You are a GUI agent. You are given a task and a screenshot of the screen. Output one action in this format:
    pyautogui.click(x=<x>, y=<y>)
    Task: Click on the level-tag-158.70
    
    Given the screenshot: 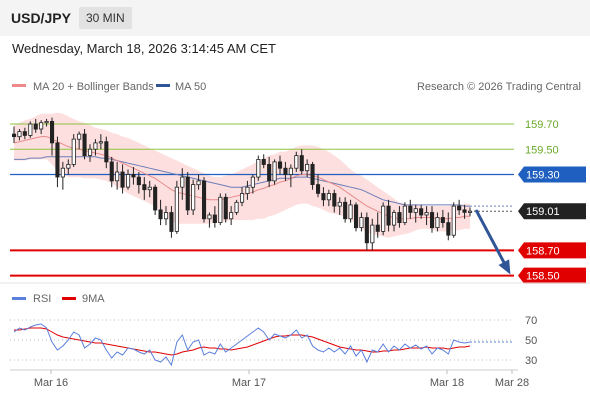 What is the action you would take?
    pyautogui.click(x=552, y=250)
    